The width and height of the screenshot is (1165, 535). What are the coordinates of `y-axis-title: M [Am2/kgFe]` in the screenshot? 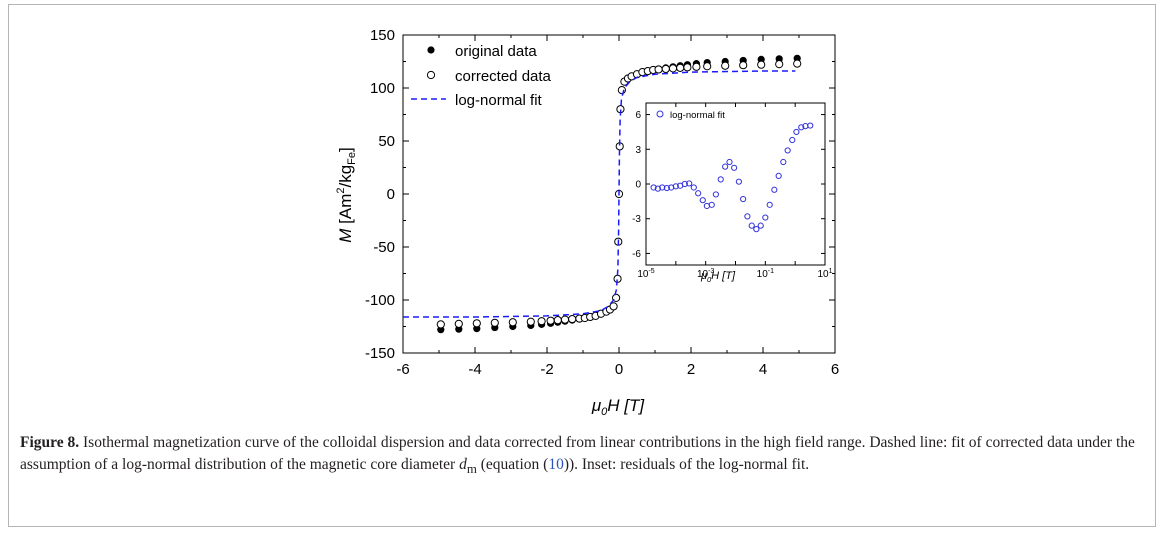 It's located at (346, 195).